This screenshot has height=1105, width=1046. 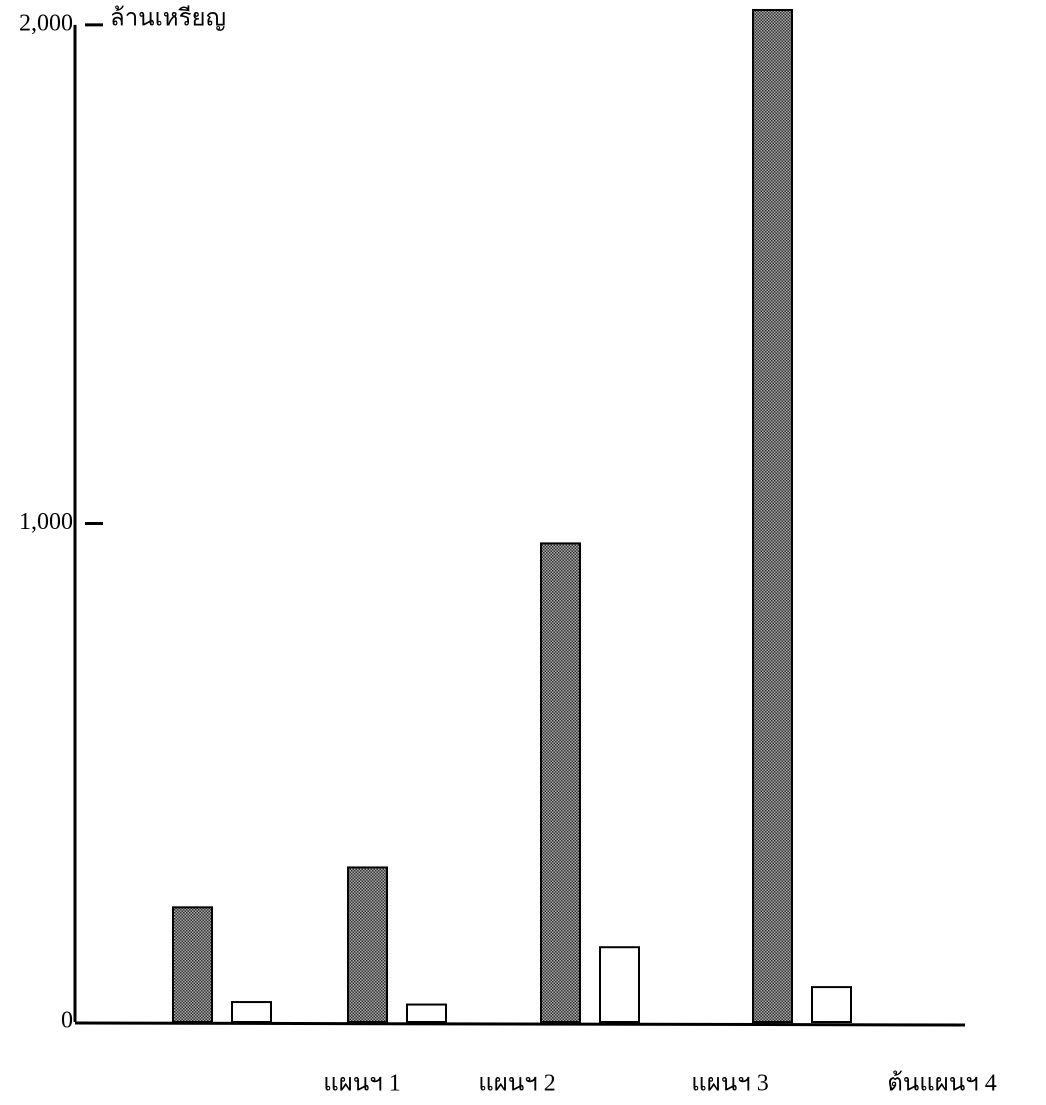 What do you see at coordinates (46, 23) in the screenshot?
I see `y-tick-label: 2,000` at bounding box center [46, 23].